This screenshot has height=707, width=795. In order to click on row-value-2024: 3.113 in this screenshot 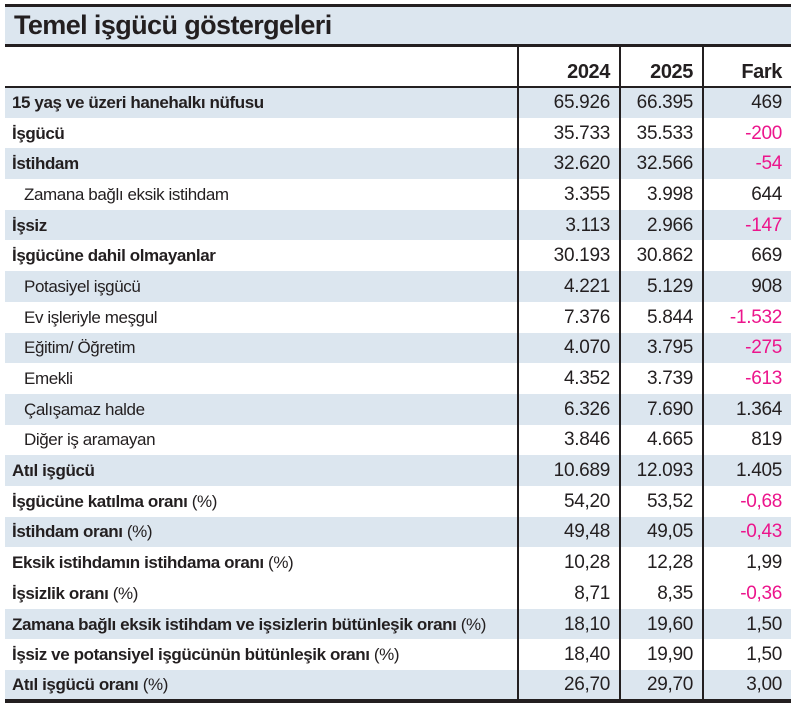, I will do `click(568, 225)`.